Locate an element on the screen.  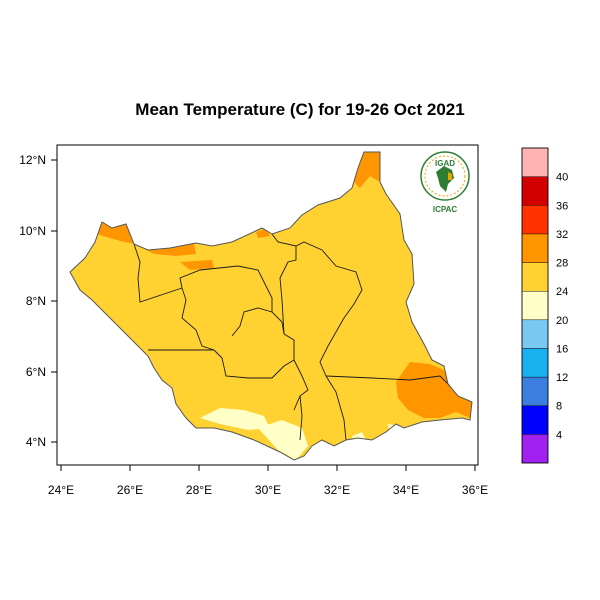
colorbar: 4 8 12 16 20 24 28 32 36 40 is located at coordinates (544, 305).